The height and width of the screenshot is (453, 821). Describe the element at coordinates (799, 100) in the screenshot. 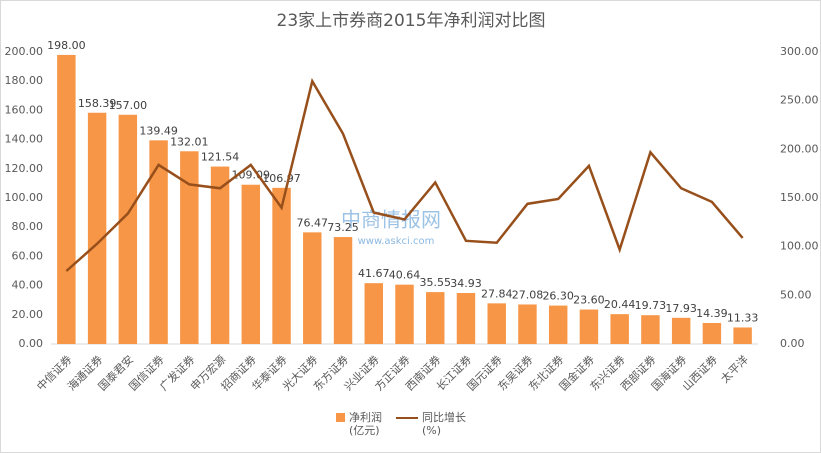

I see `y2-tick-label: 250.00` at that location.